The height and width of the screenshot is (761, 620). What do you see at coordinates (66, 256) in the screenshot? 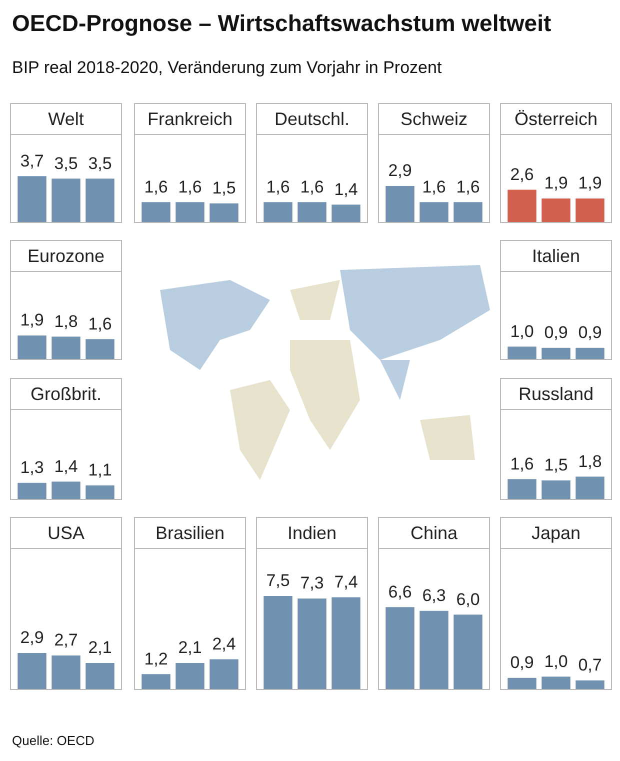
I see `chart-title: Eurozone` at bounding box center [66, 256].